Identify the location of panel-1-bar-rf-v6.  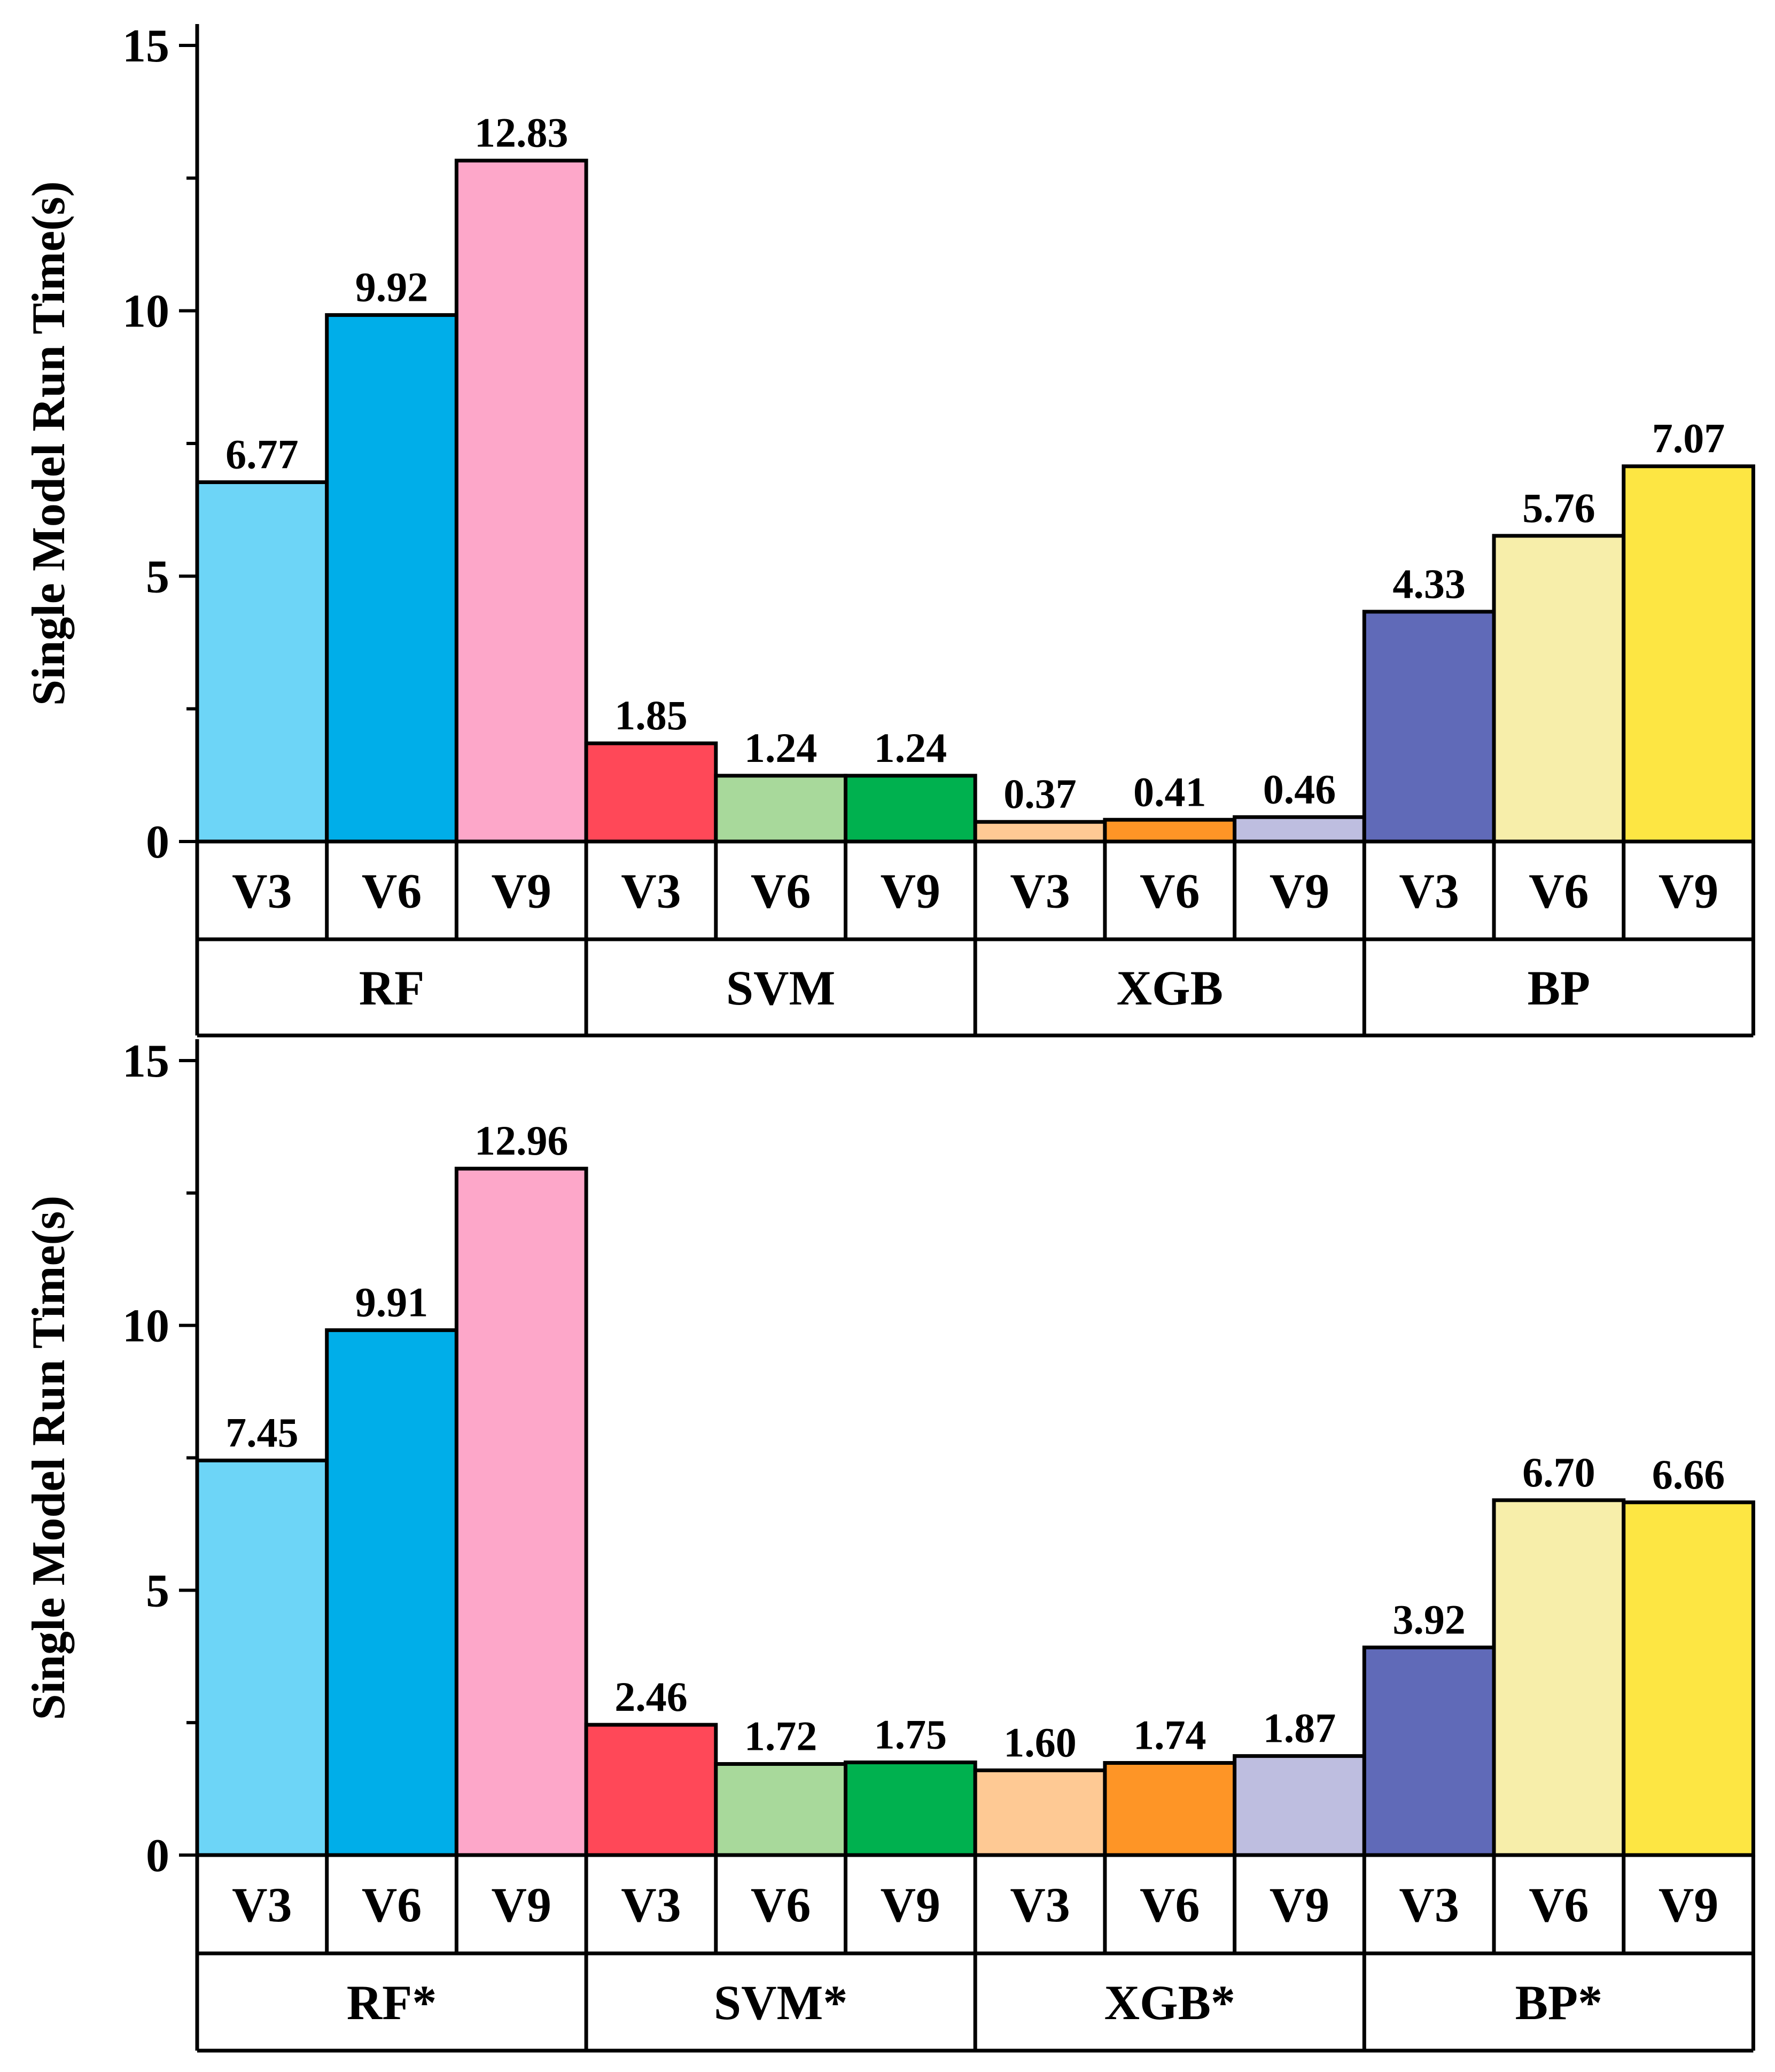
(391, 578).